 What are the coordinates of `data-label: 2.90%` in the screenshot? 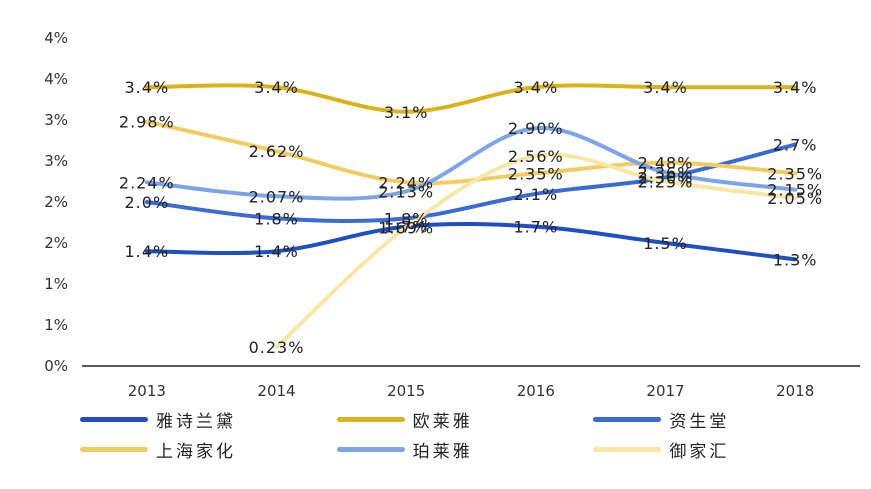 It's located at (536, 128).